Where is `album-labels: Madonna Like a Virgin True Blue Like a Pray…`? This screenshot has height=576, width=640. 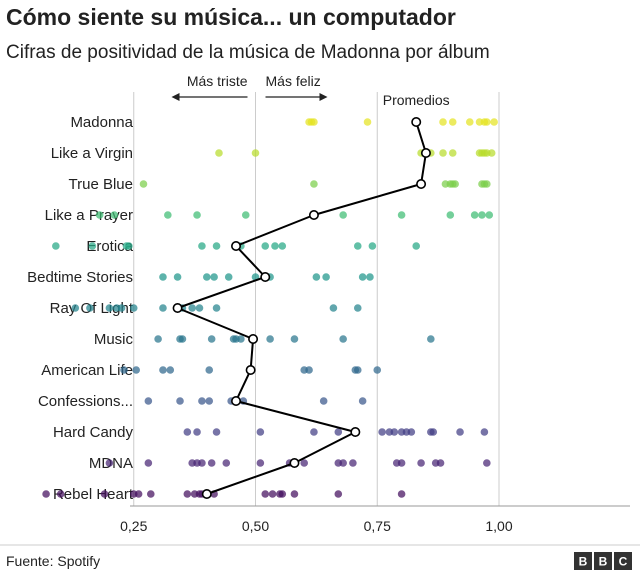
album-labels: Madonna Like a Virgin True Blue Like a Pray… is located at coordinates (80, 308).